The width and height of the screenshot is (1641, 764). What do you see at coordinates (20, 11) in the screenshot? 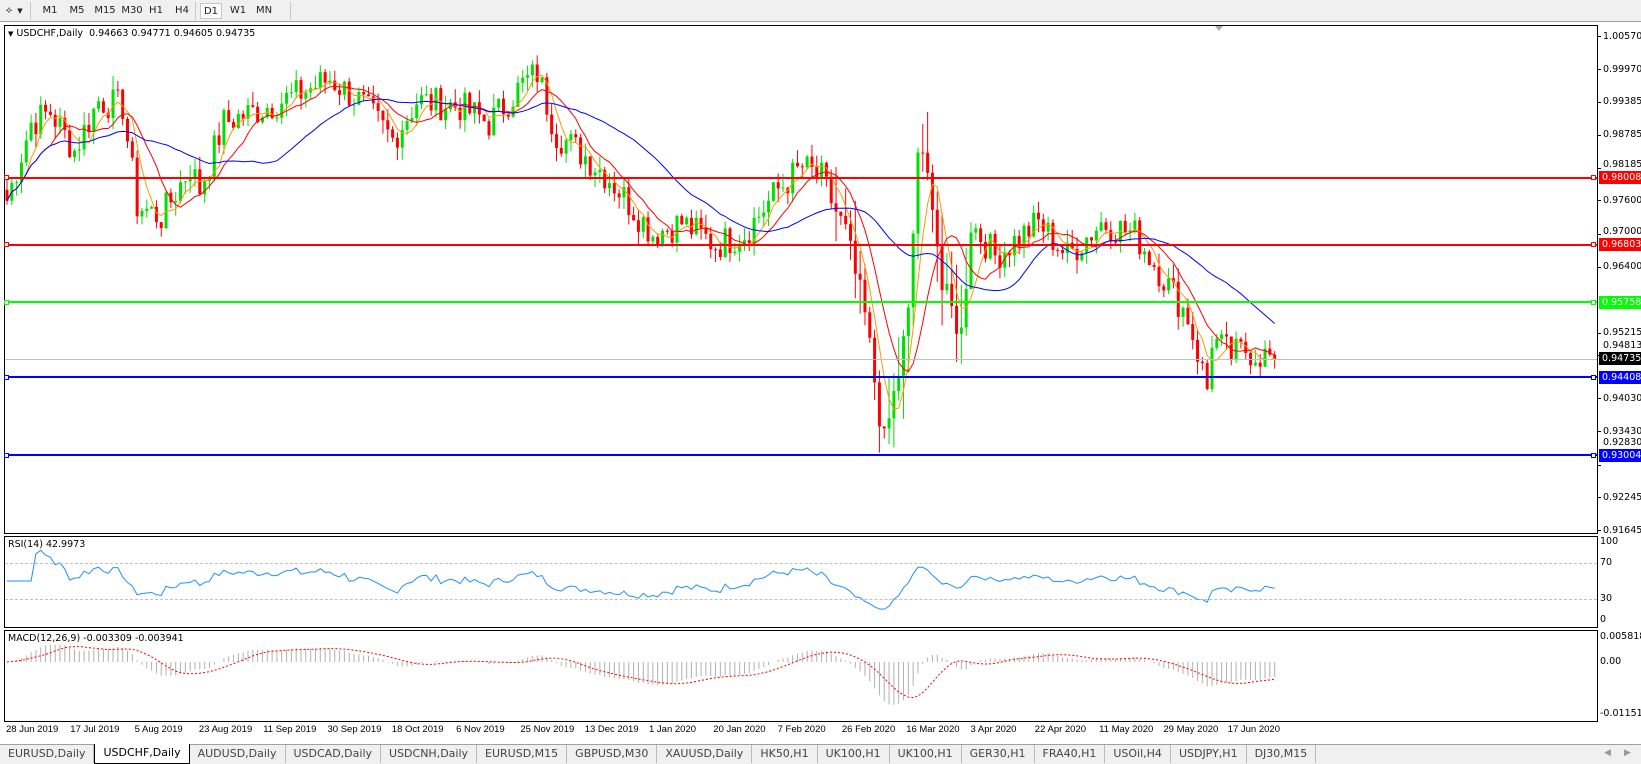
I see `dropdown-arrow-icon: ▼` at bounding box center [20, 11].